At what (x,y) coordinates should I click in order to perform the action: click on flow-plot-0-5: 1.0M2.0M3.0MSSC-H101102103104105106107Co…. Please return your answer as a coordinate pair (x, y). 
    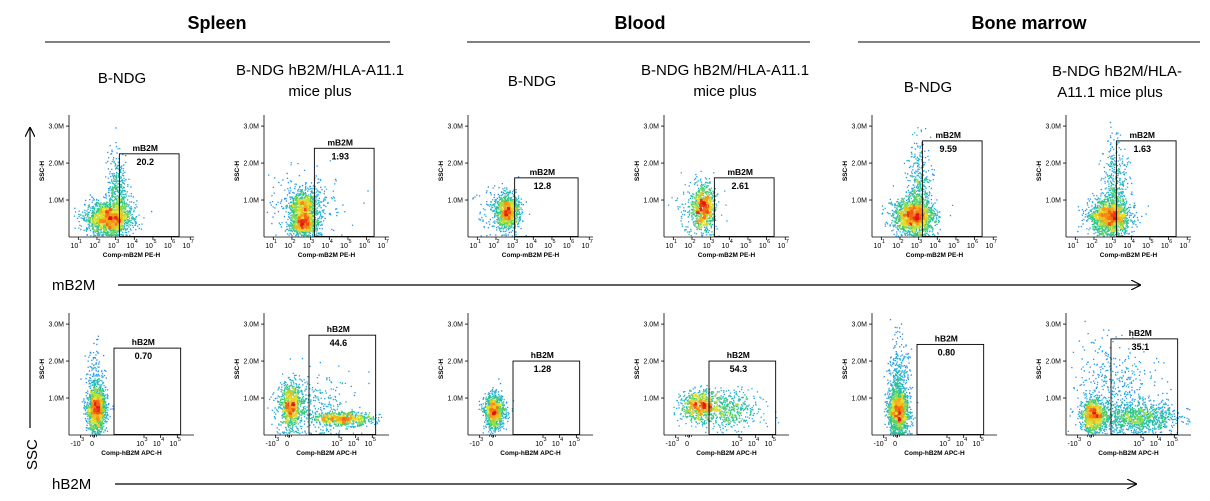
    Looking at the image, I should click on (1113, 187).